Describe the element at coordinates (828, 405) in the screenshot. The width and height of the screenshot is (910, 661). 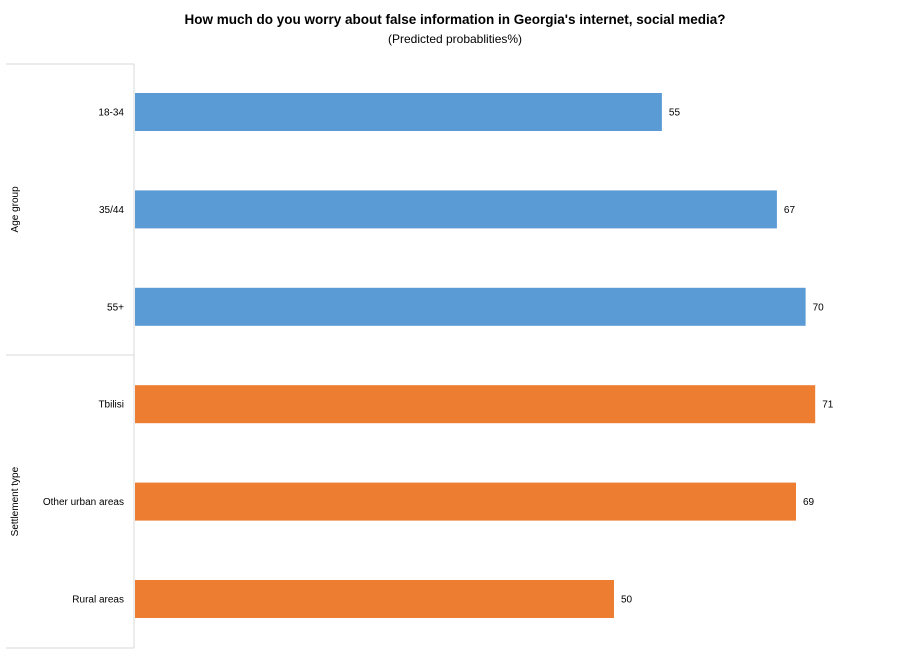
I see `data-label: 71` at that location.